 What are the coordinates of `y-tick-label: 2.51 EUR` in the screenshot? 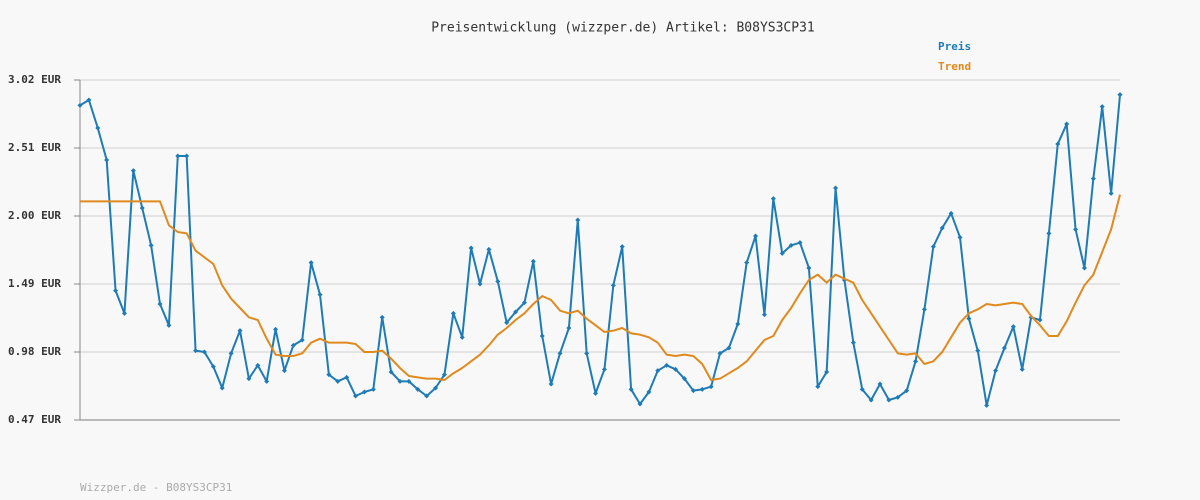 It's located at (34, 147).